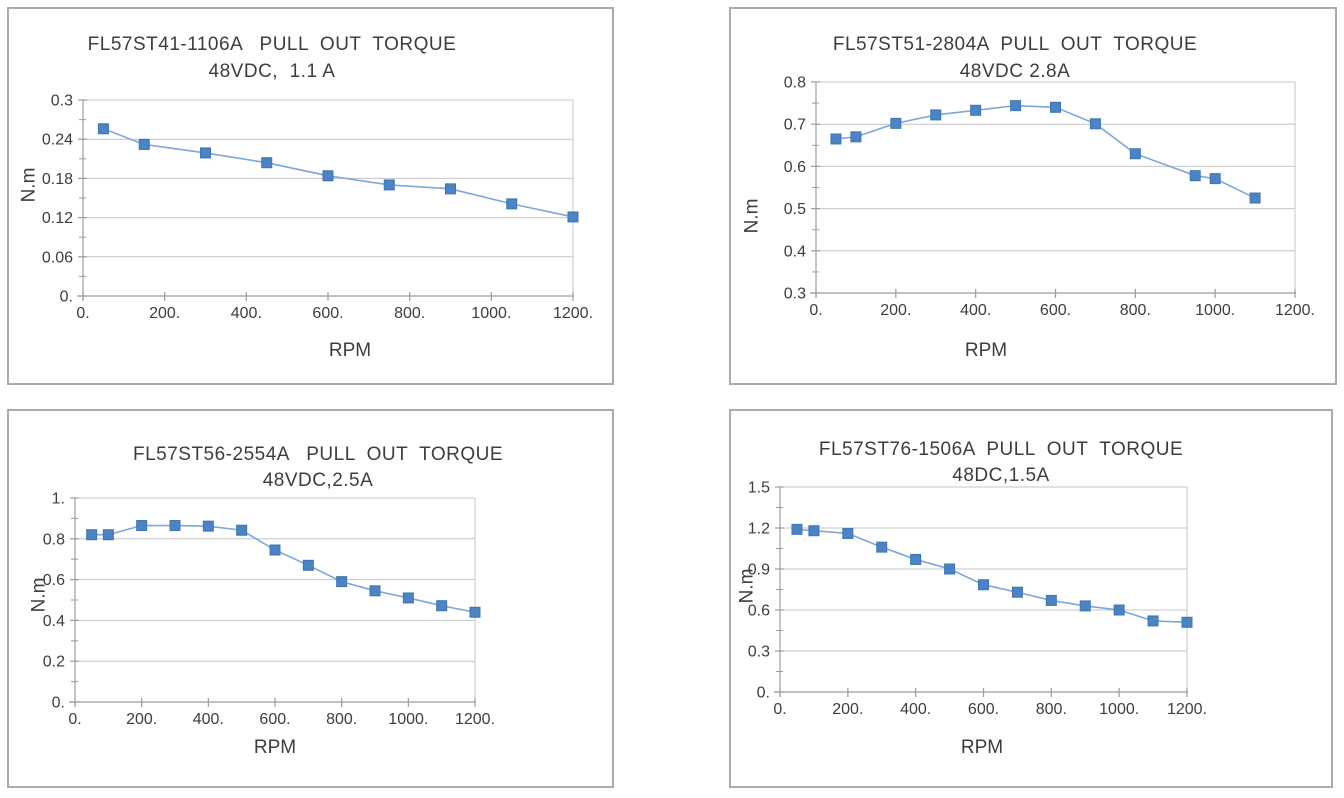 The image size is (1344, 798). I want to click on chart-title: FL57ST51-2804A PULL OUT TORQUE, so click(1015, 44).